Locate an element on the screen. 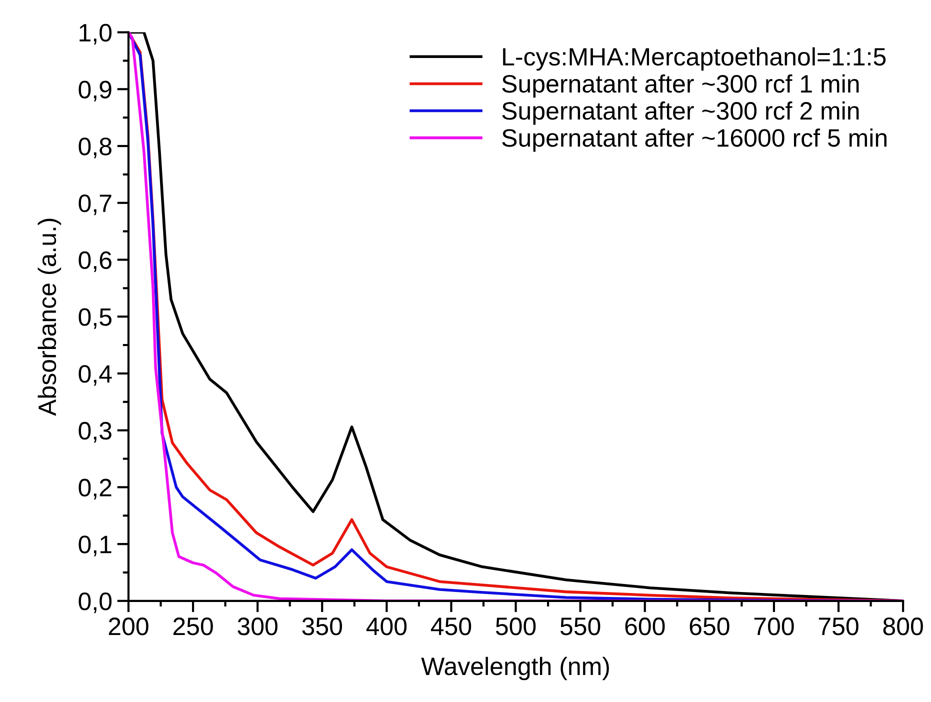 This screenshot has height=702, width=931. x-tick-label: 350 is located at coordinates (322, 627).